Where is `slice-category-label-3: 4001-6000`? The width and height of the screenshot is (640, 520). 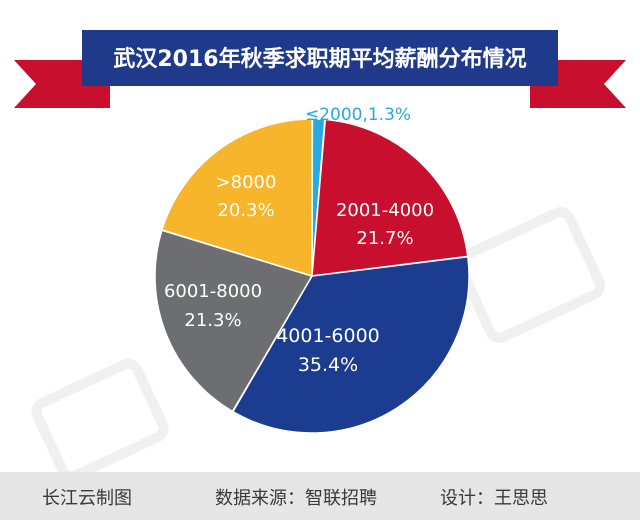 slice-category-label-3: 4001-6000 is located at coordinates (328, 336).